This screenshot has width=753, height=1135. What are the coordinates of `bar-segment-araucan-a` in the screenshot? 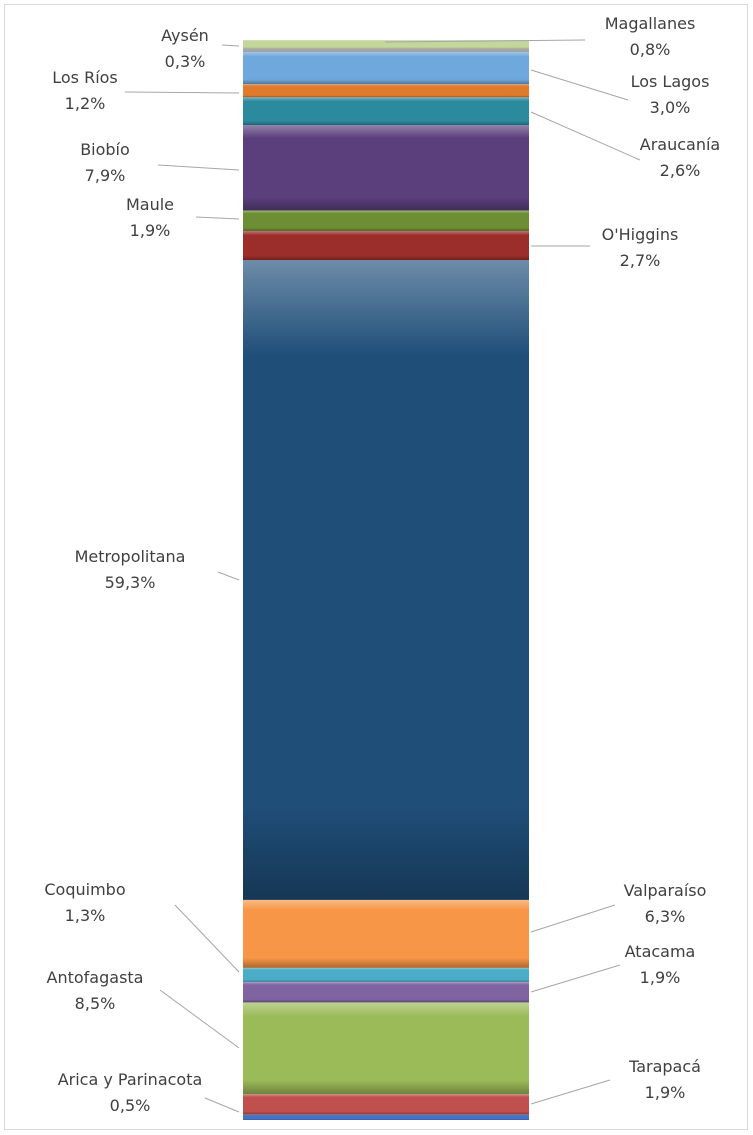 It's located at (386, 111).